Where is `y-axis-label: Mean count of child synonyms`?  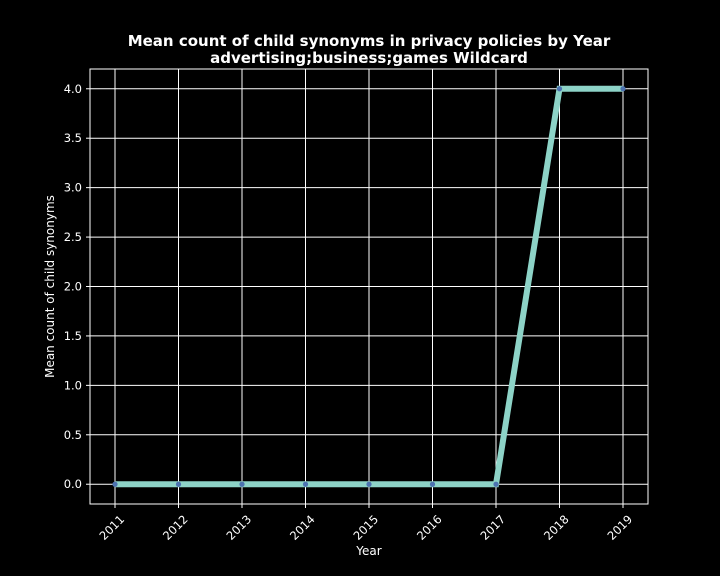
y-axis-label: Mean count of child synonyms is located at coordinates (50, 286).